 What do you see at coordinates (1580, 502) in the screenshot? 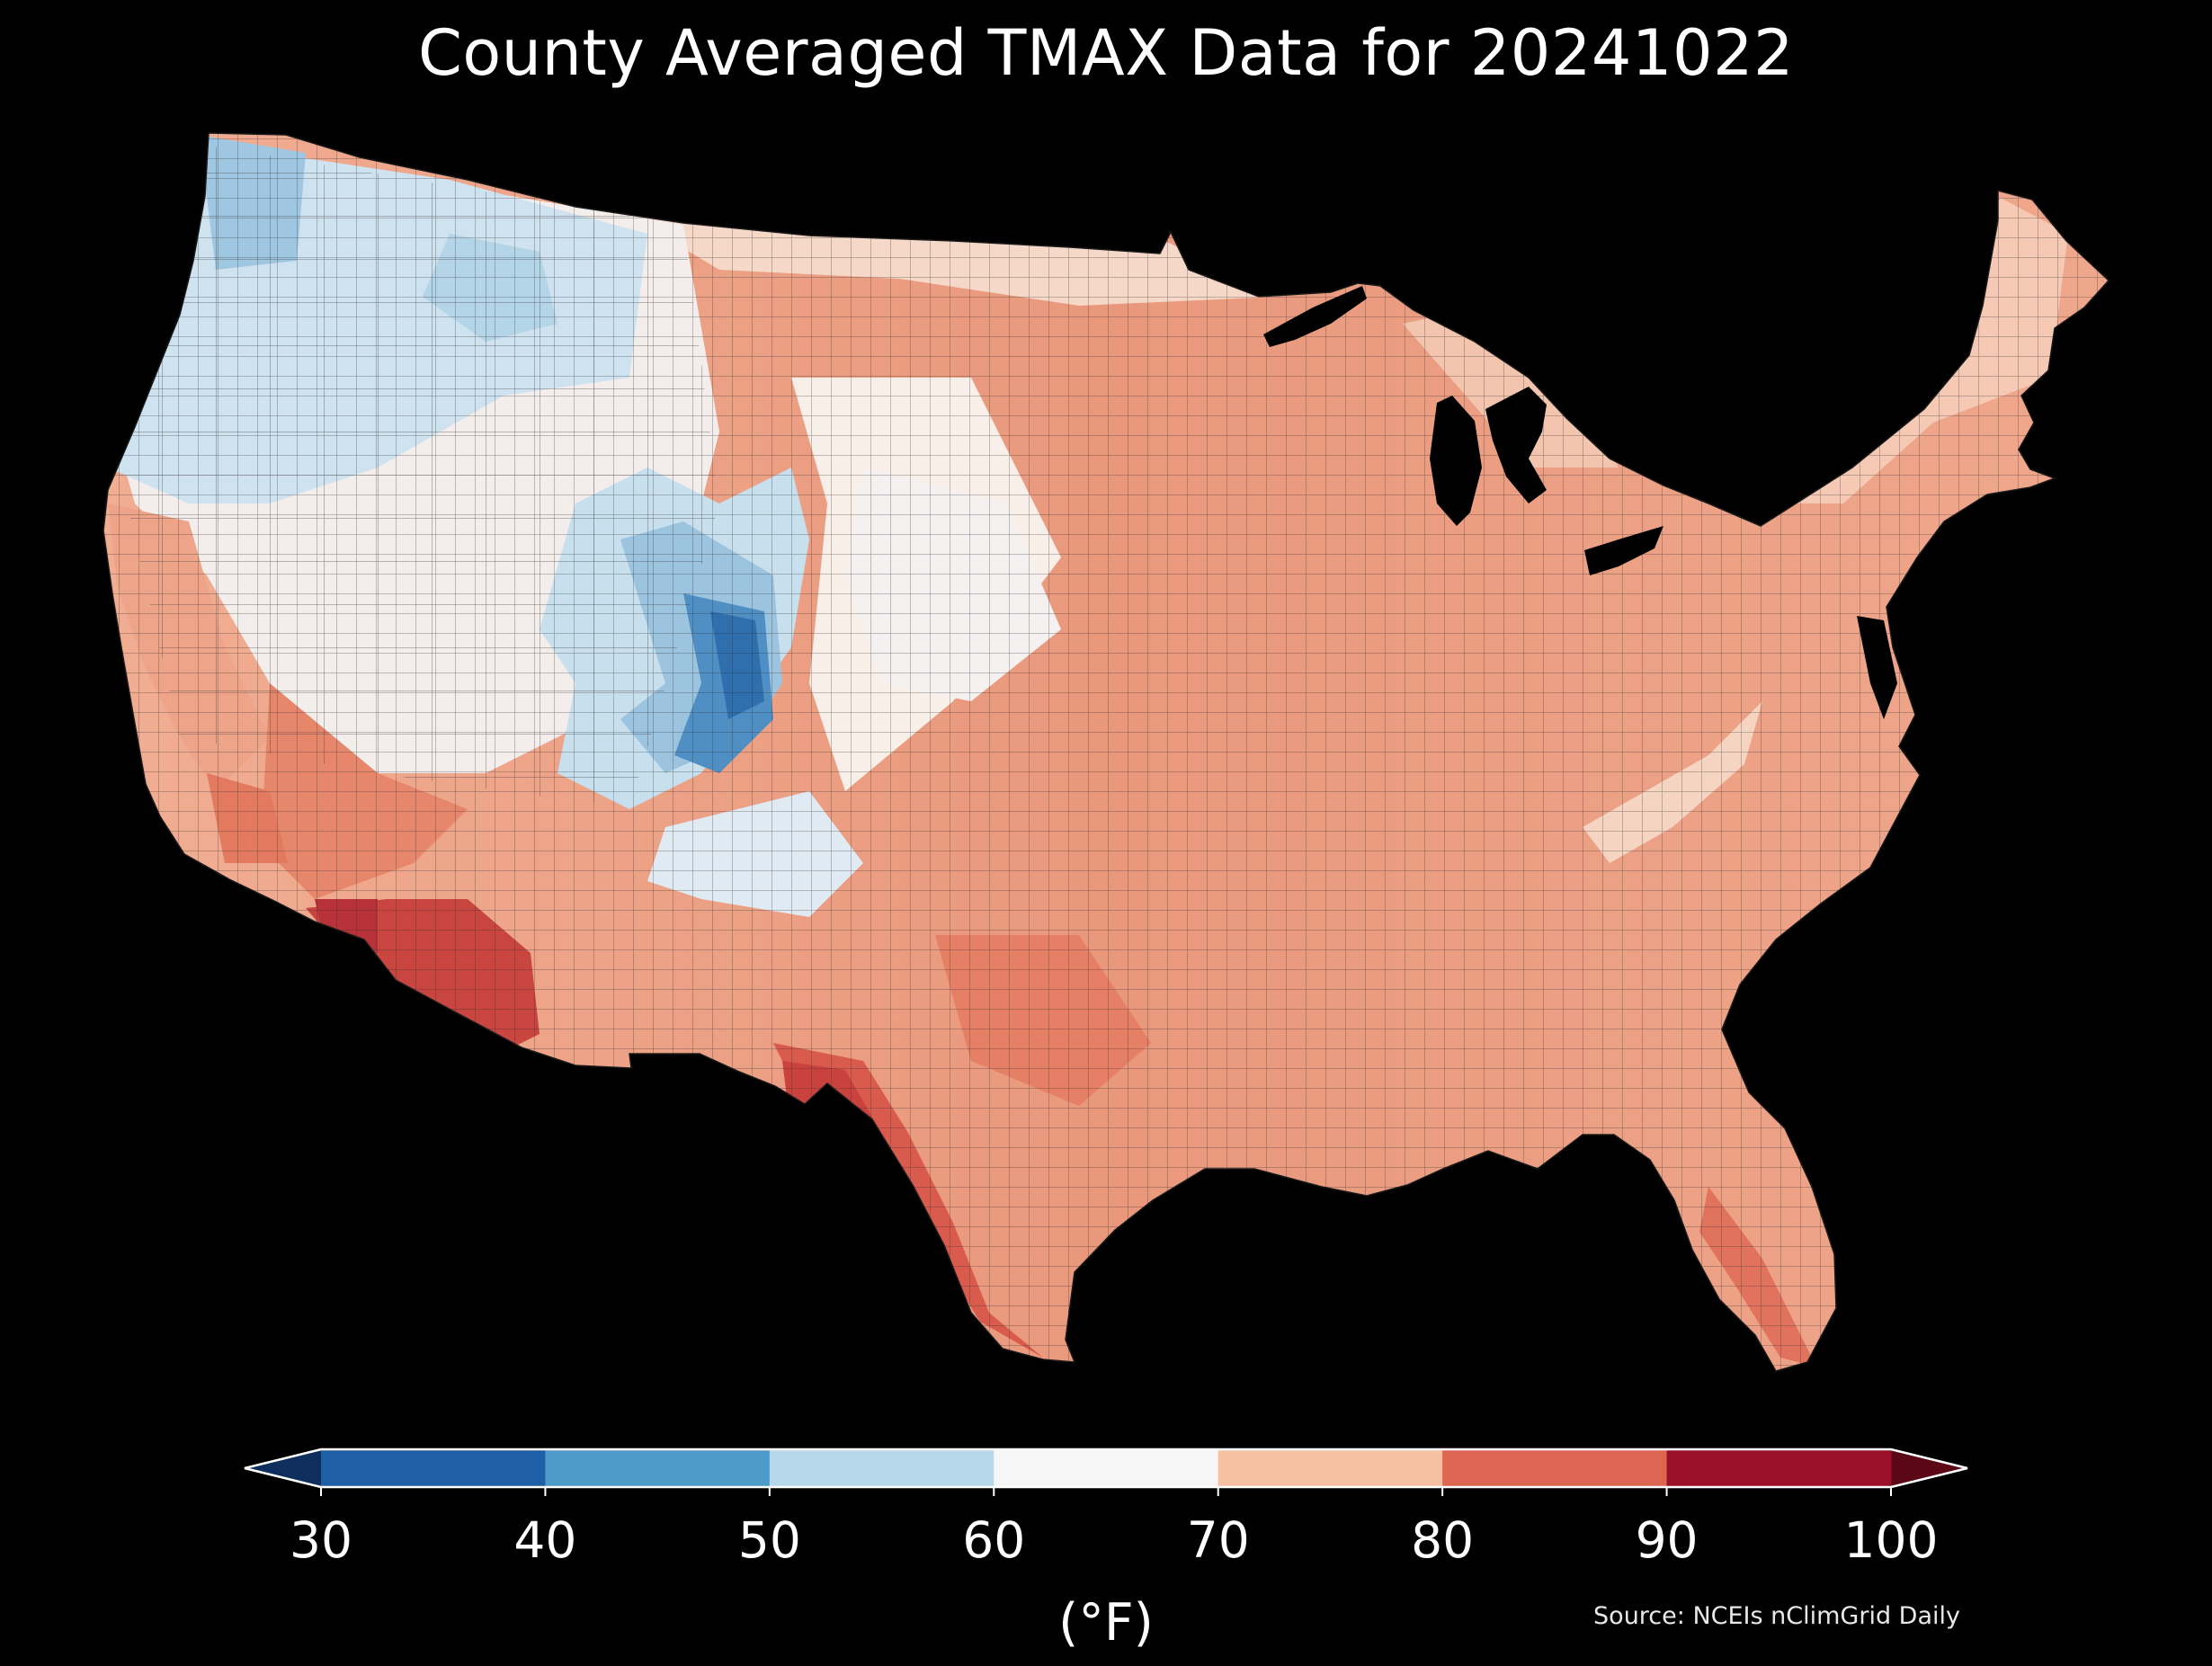
I see `great-lakes` at bounding box center [1580, 502].